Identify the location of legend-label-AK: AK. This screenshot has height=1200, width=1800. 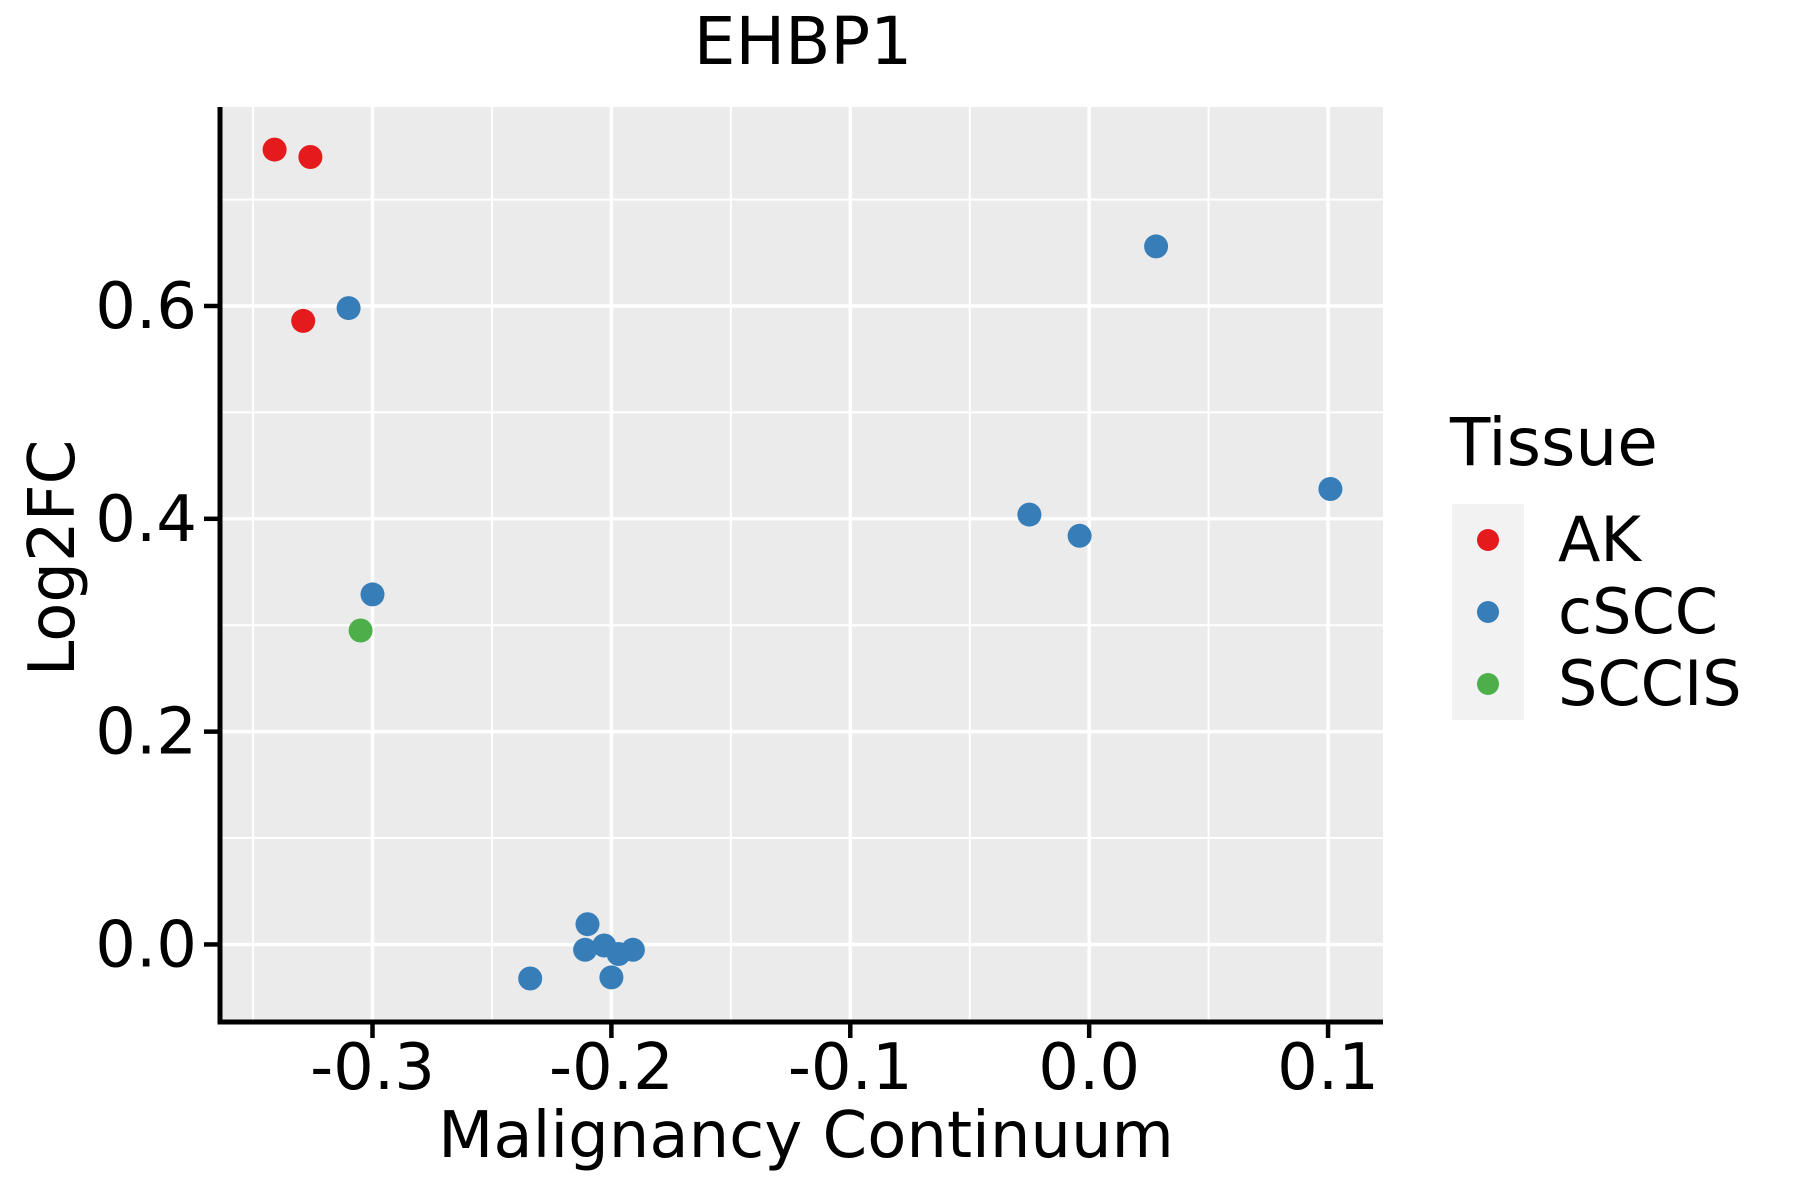
(1600, 539).